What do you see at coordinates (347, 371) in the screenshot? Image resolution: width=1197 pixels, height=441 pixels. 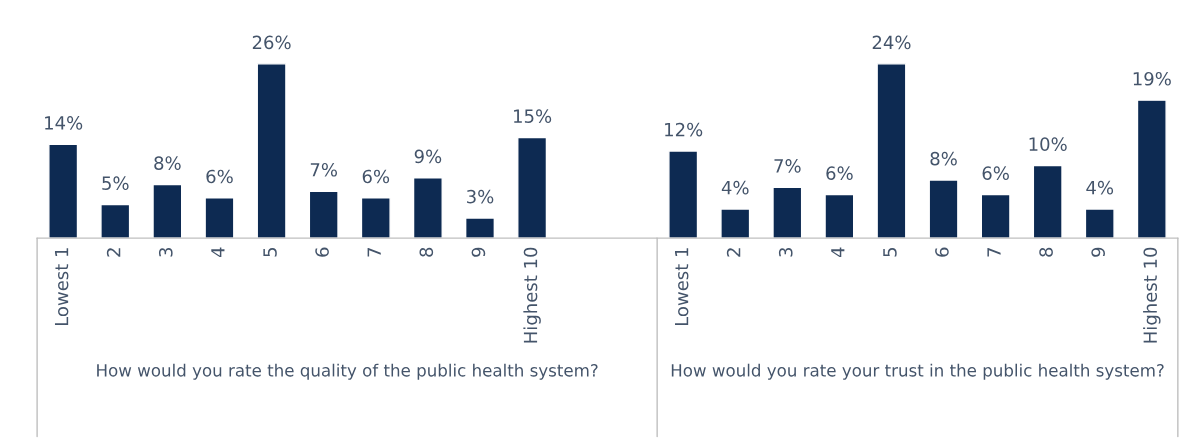 I see `x-axis-title: How would you rate the quality of the public health system?` at bounding box center [347, 371].